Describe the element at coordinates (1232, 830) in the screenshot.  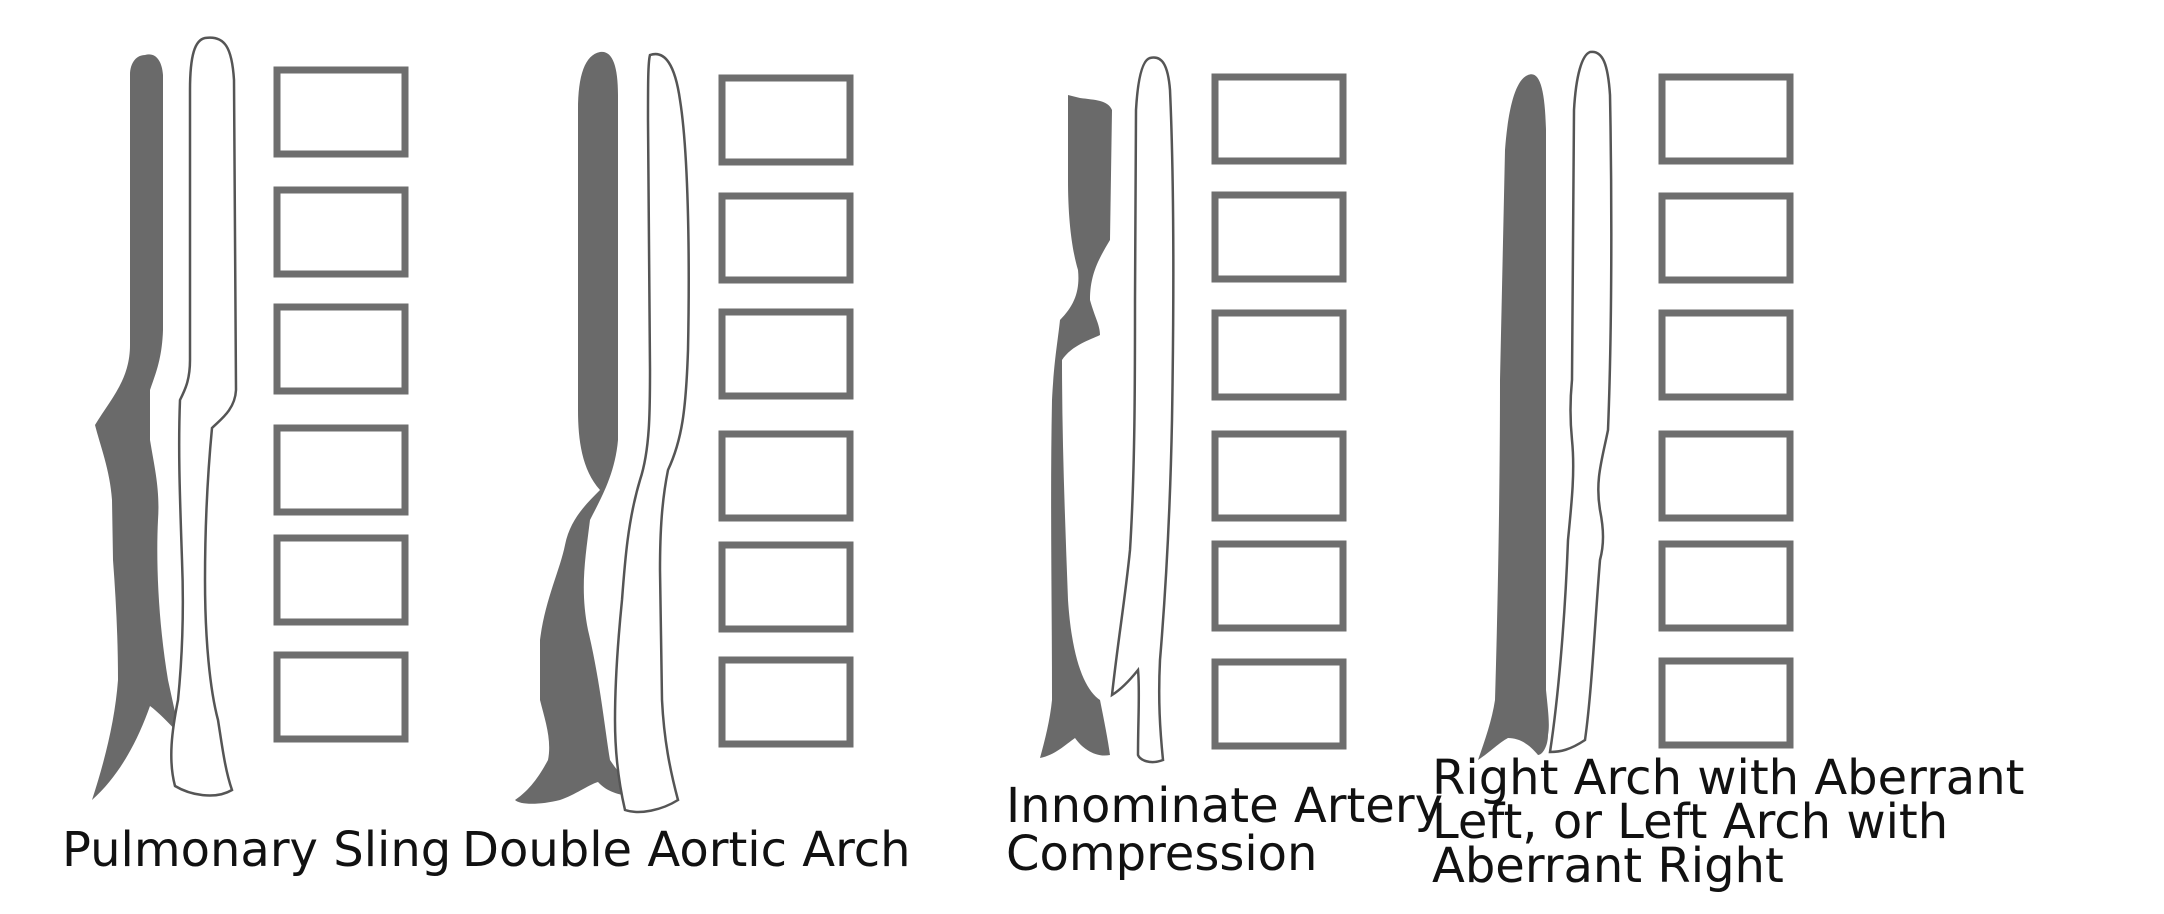
I see `panel-label: Innominate Artery Compression` at that location.